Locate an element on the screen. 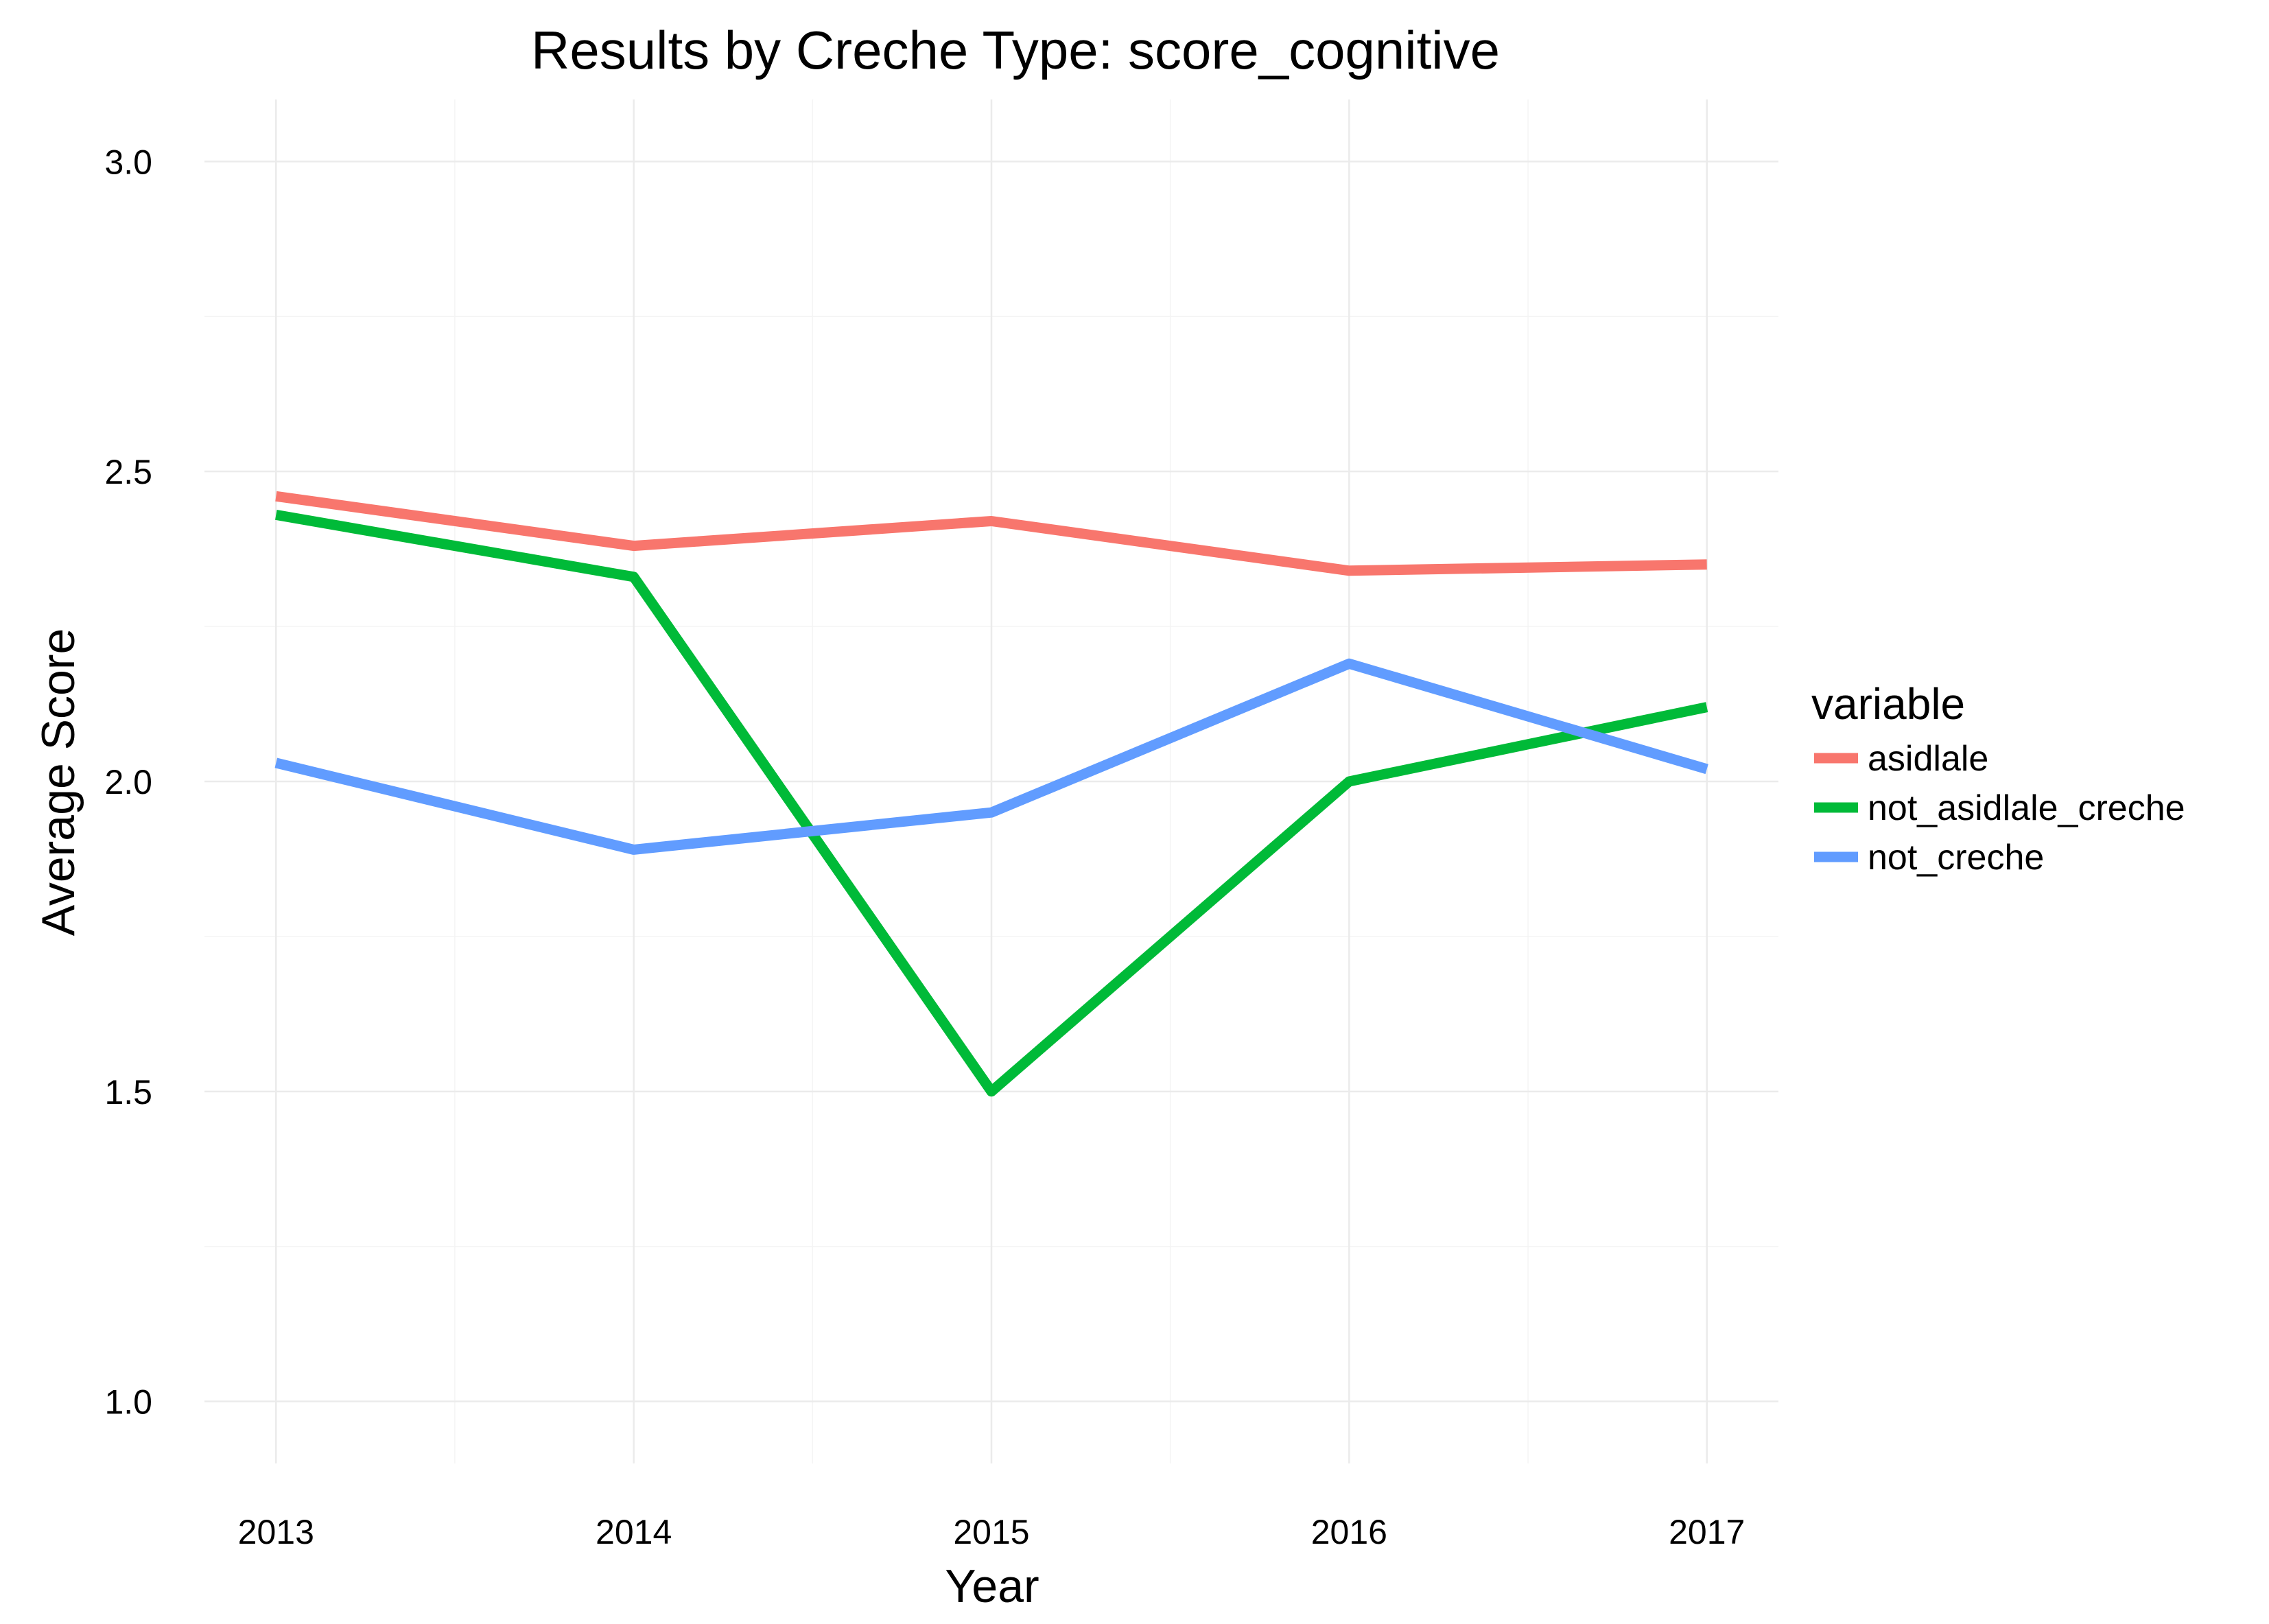 This screenshot has width=2269, height=1624. x-tick-label: 2013 is located at coordinates (276, 1532).